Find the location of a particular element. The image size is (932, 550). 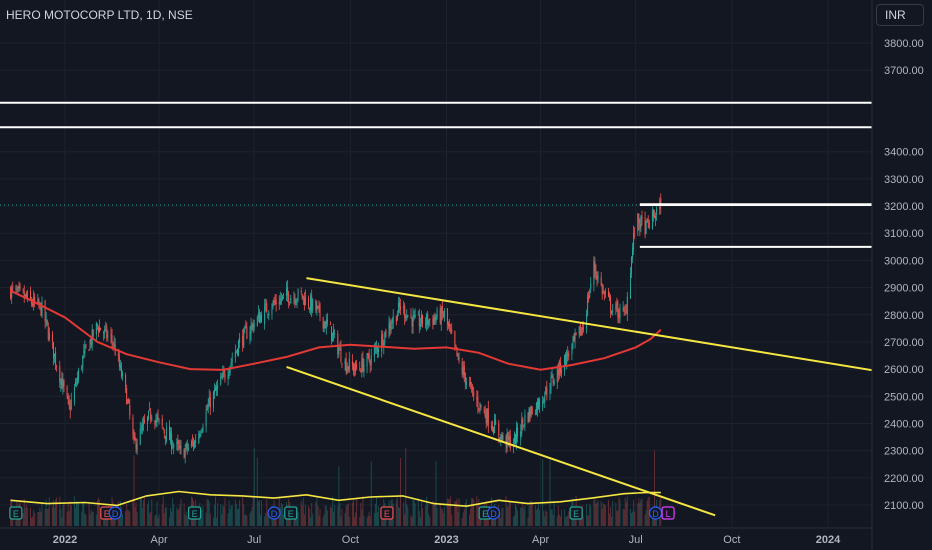

time-tick-label: Oct is located at coordinates (731, 540).